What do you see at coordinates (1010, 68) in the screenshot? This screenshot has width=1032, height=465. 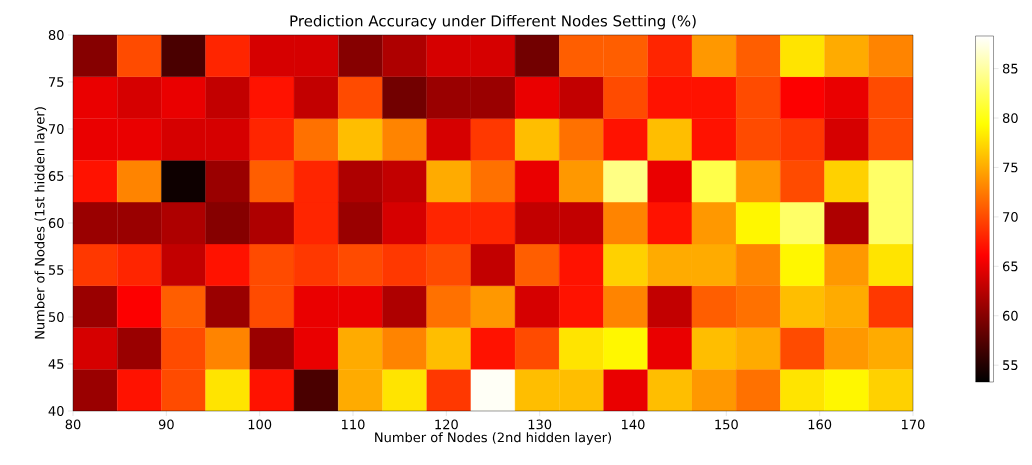 I see `color-bar-label: 85` at bounding box center [1010, 68].